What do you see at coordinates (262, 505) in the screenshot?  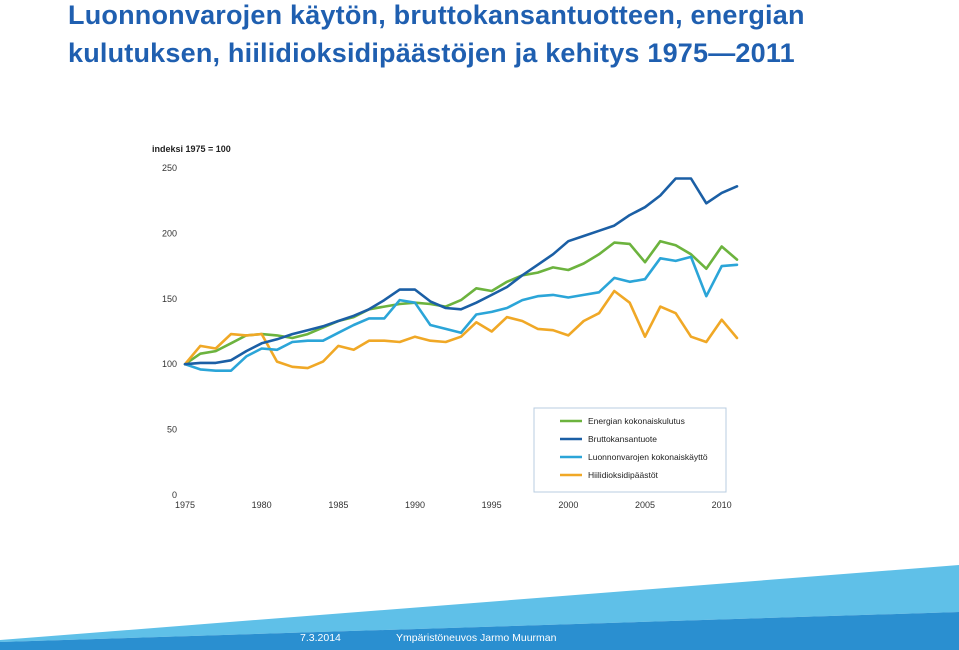 I see `x-tick-label: 1980` at bounding box center [262, 505].